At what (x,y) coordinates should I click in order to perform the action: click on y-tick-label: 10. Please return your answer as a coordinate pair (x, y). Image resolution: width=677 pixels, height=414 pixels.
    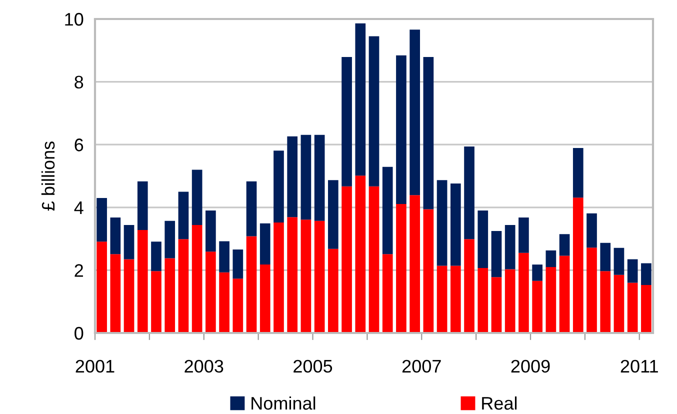
    Looking at the image, I should click on (74, 19).